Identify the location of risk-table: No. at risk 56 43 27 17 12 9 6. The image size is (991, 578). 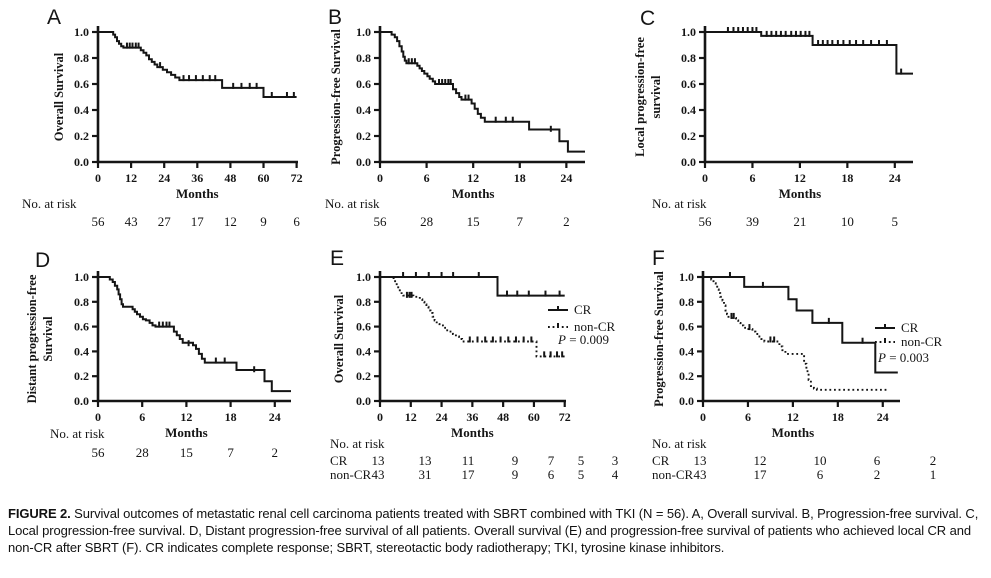
(161, 212).